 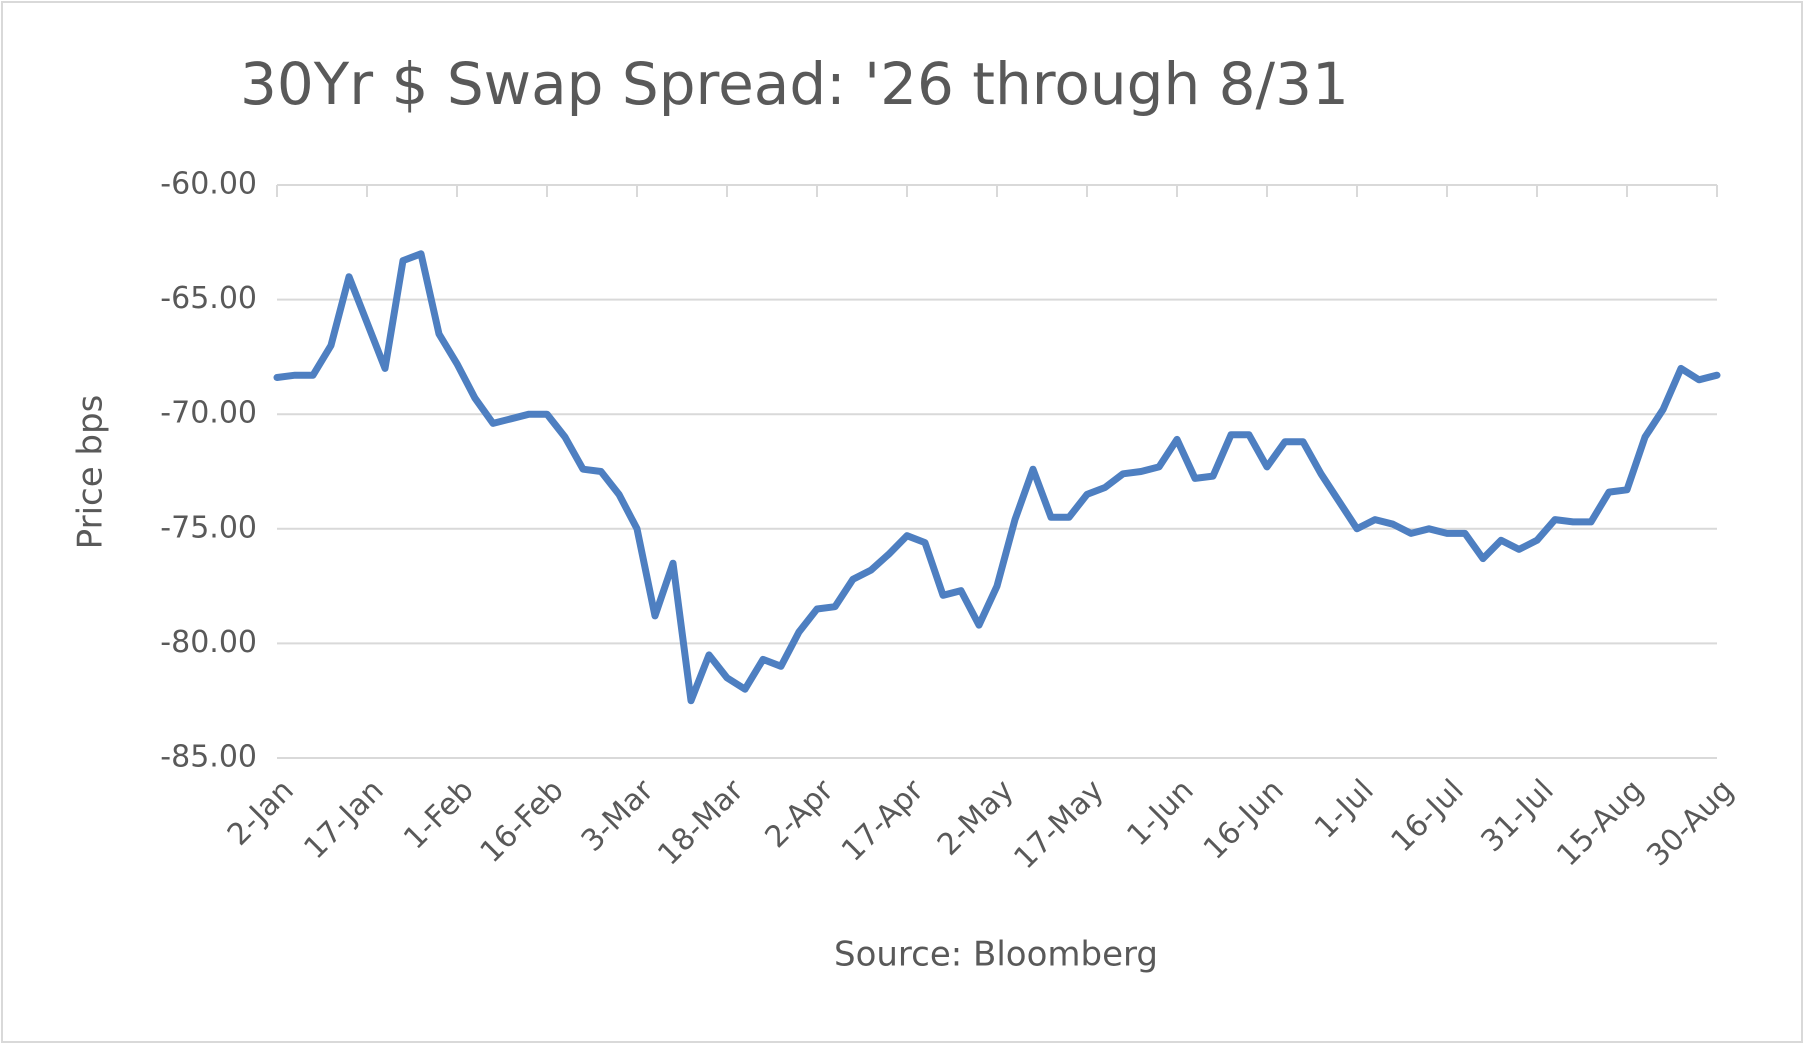 I want to click on y-tick-label: -60.00, so click(x=208, y=184).